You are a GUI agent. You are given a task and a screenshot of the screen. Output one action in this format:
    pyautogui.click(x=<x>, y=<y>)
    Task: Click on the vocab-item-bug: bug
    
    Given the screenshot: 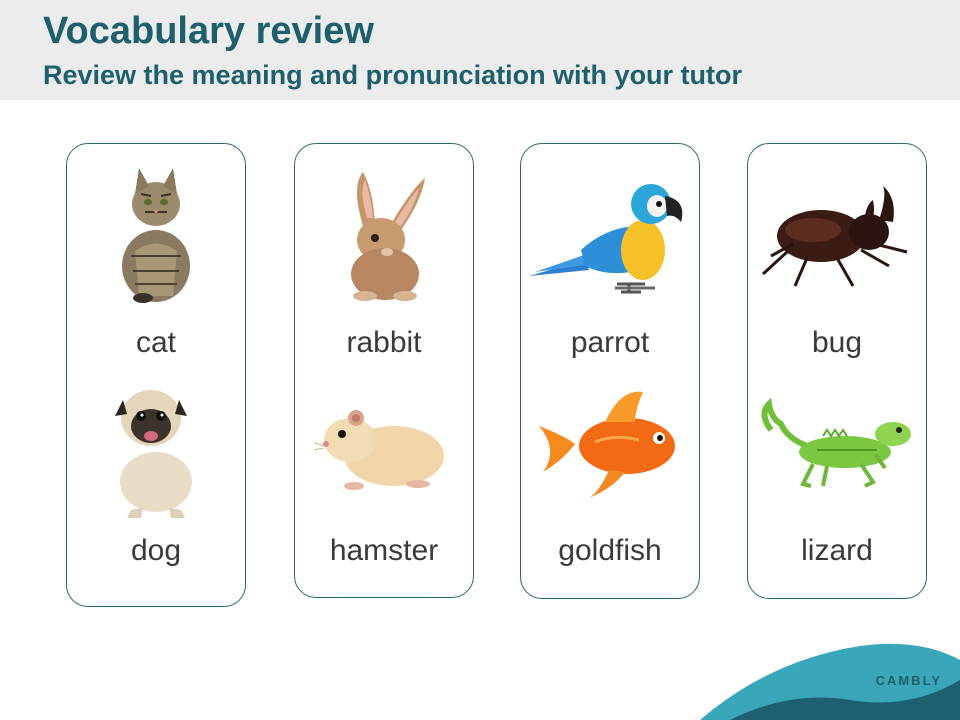 What is the action you would take?
    pyautogui.click(x=837, y=255)
    